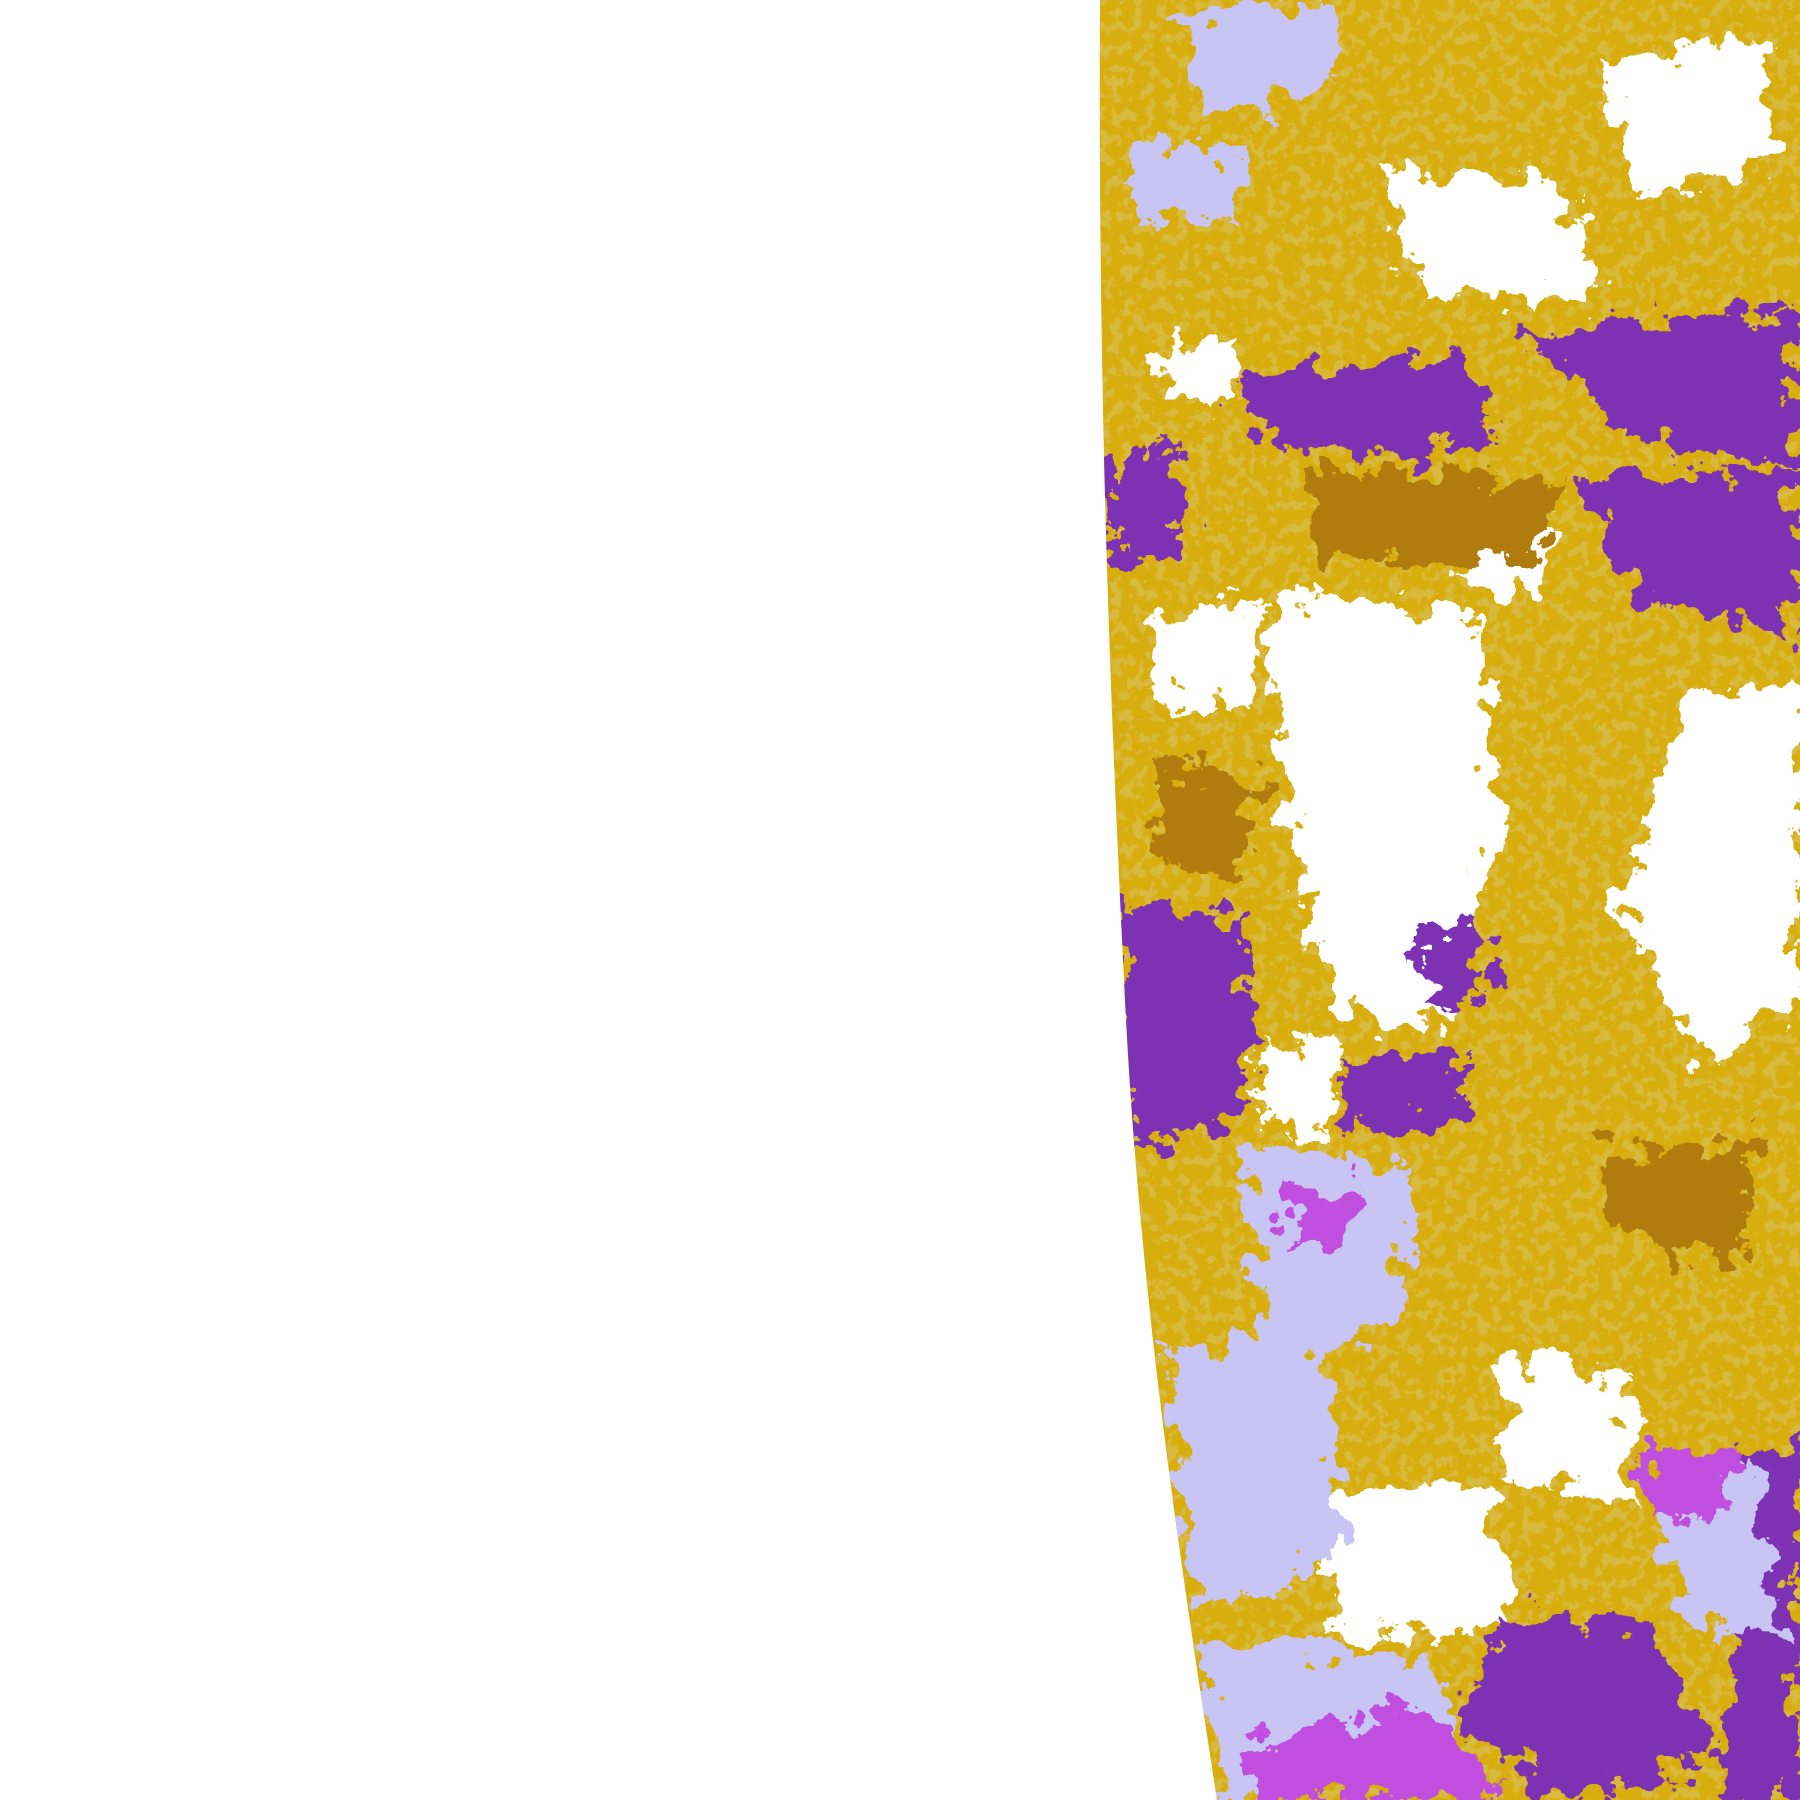  What do you see at coordinates (1455, 865) in the screenshot?
I see `brown-regions` at bounding box center [1455, 865].